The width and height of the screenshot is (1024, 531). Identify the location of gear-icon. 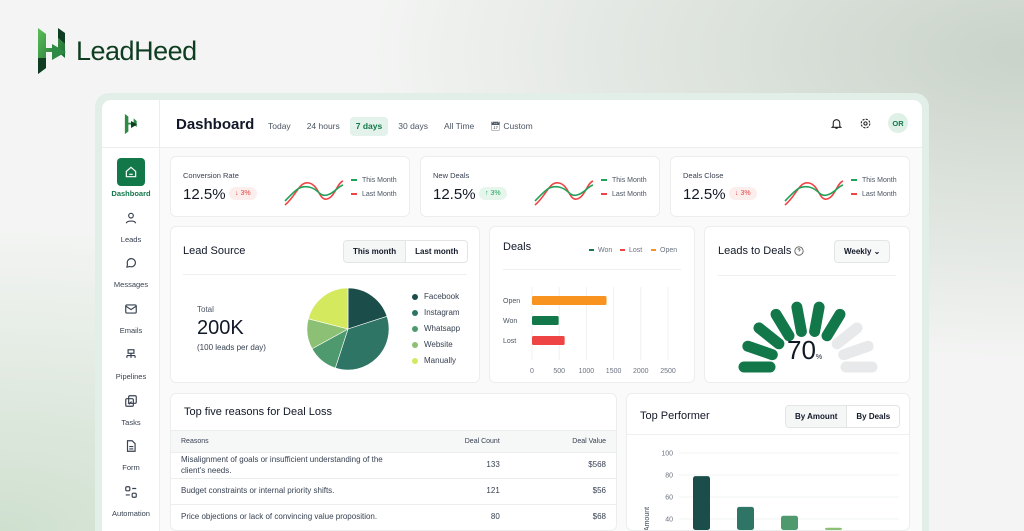
(865, 123).